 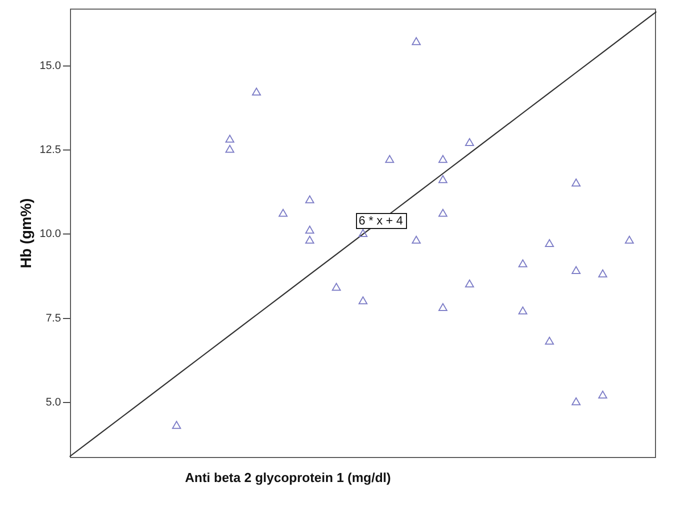 What do you see at coordinates (53, 402) in the screenshot?
I see `y-tick-label: 5.0` at bounding box center [53, 402].